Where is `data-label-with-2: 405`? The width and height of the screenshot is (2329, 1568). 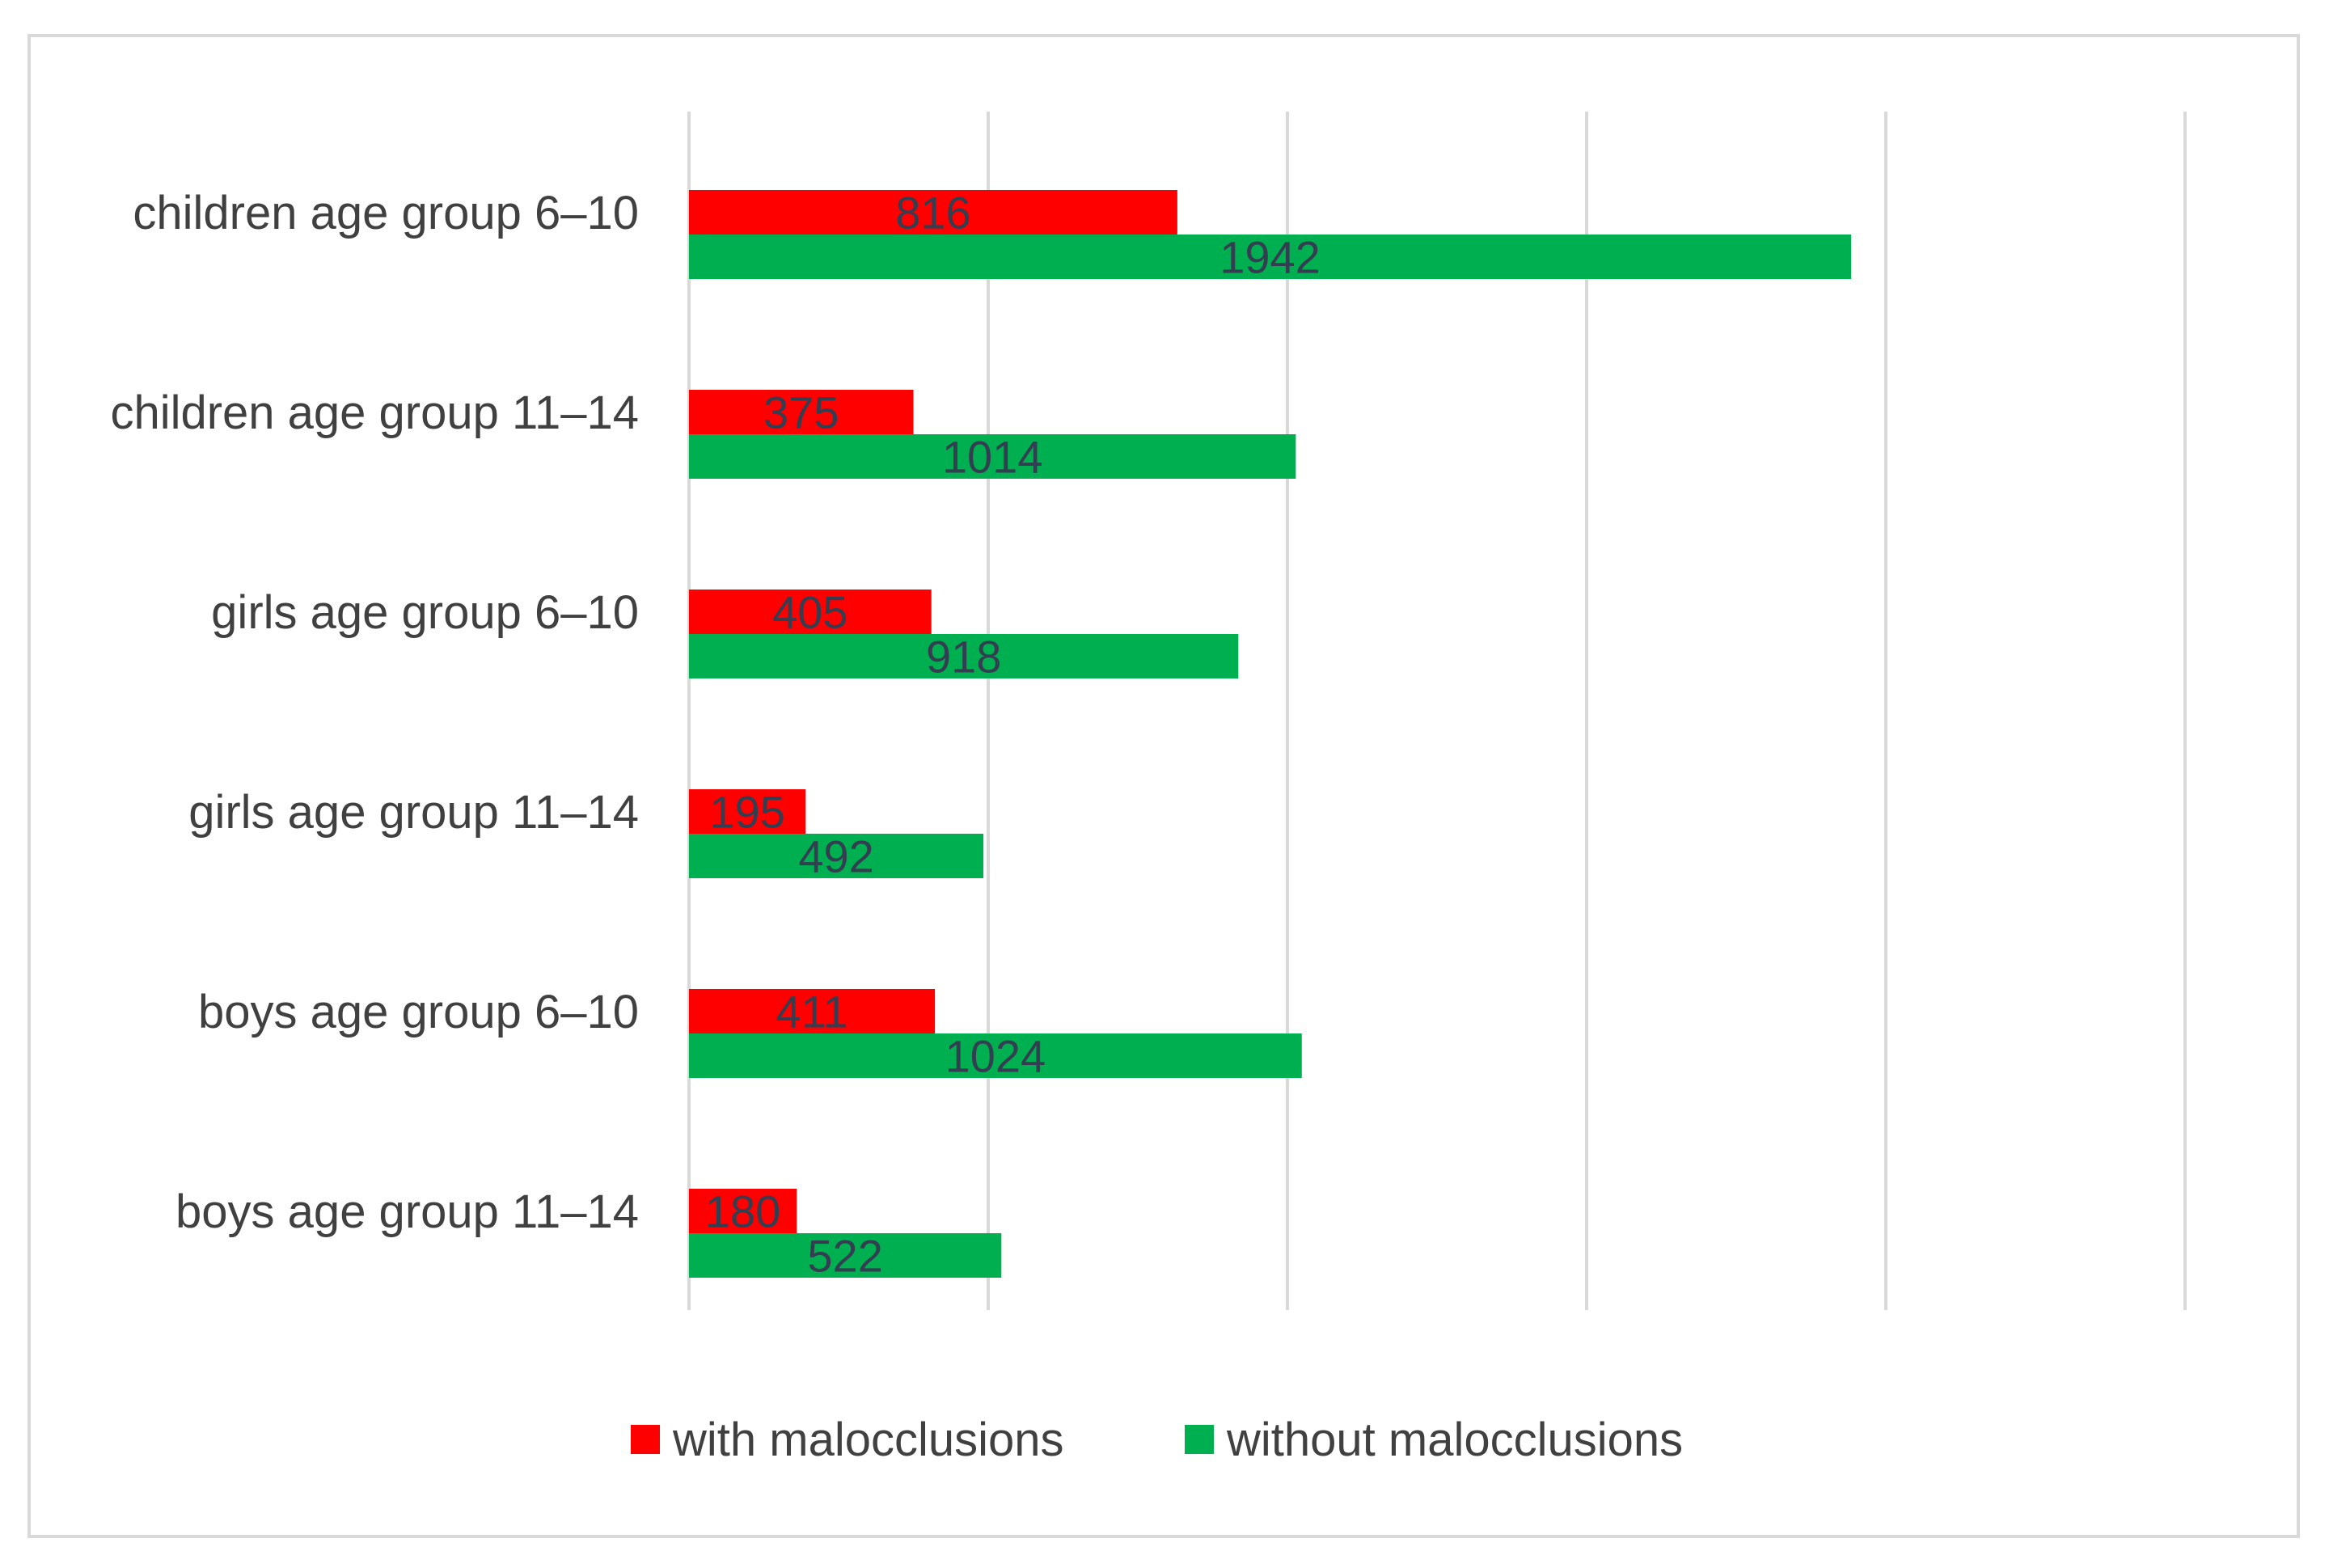 data-label-with-2: 405 is located at coordinates (809, 612).